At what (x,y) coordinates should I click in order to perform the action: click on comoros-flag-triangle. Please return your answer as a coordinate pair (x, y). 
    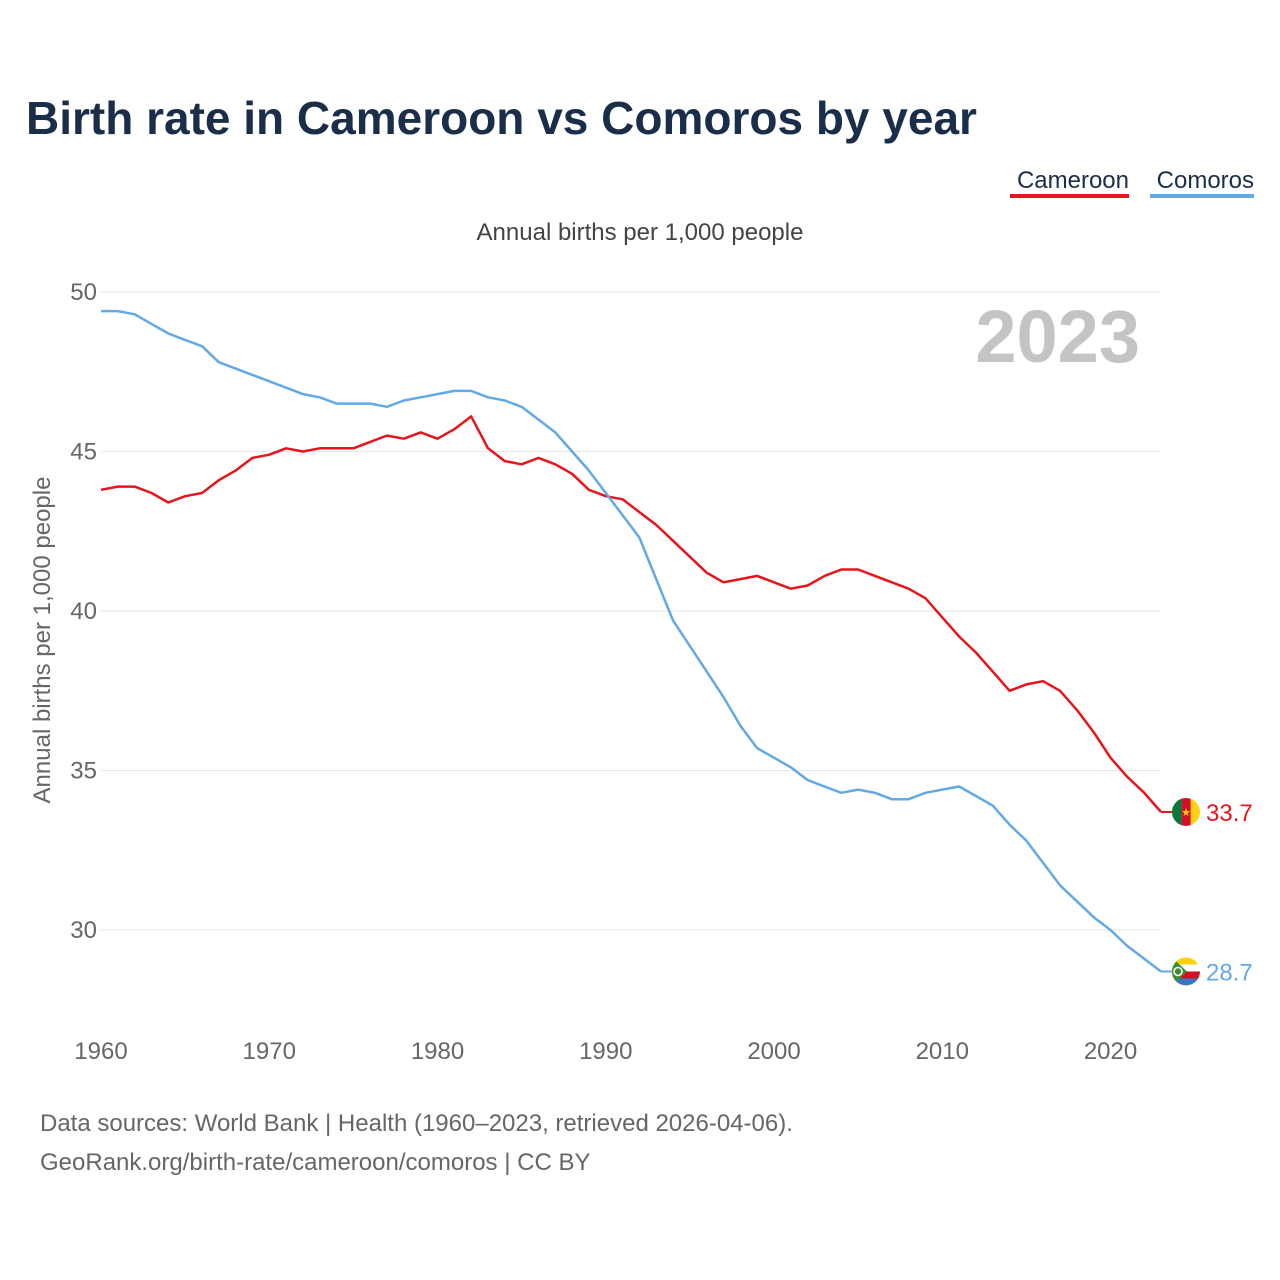
    Looking at the image, I should click on (1179, 971).